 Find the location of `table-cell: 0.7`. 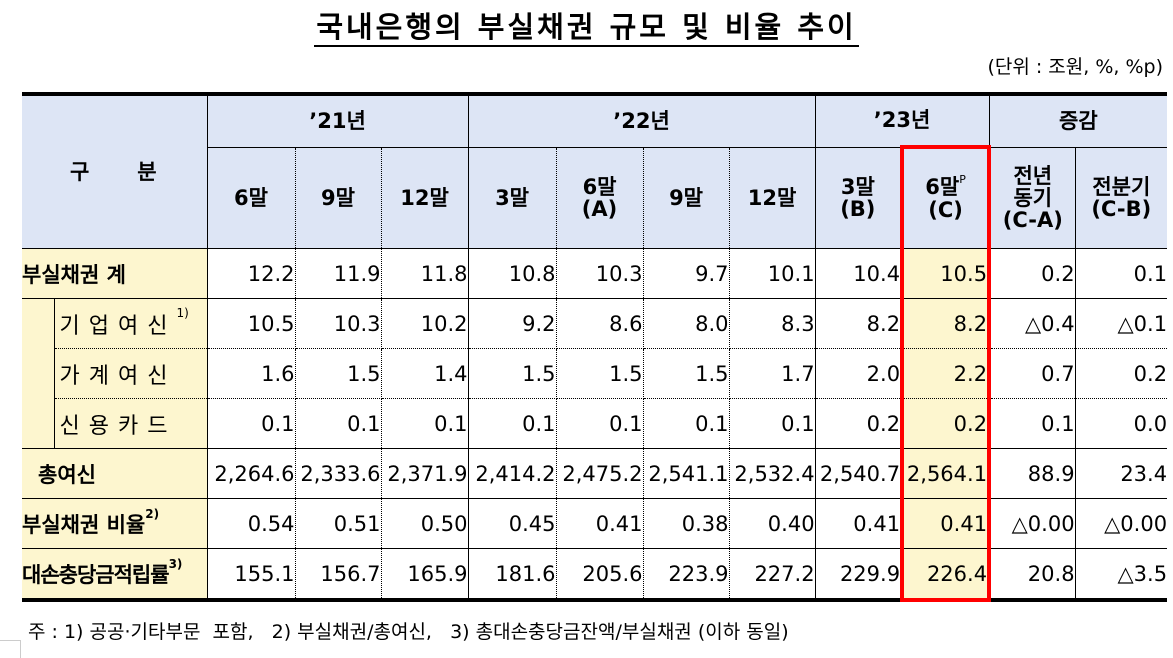

table-cell: 0.7 is located at coordinates (1032, 373).